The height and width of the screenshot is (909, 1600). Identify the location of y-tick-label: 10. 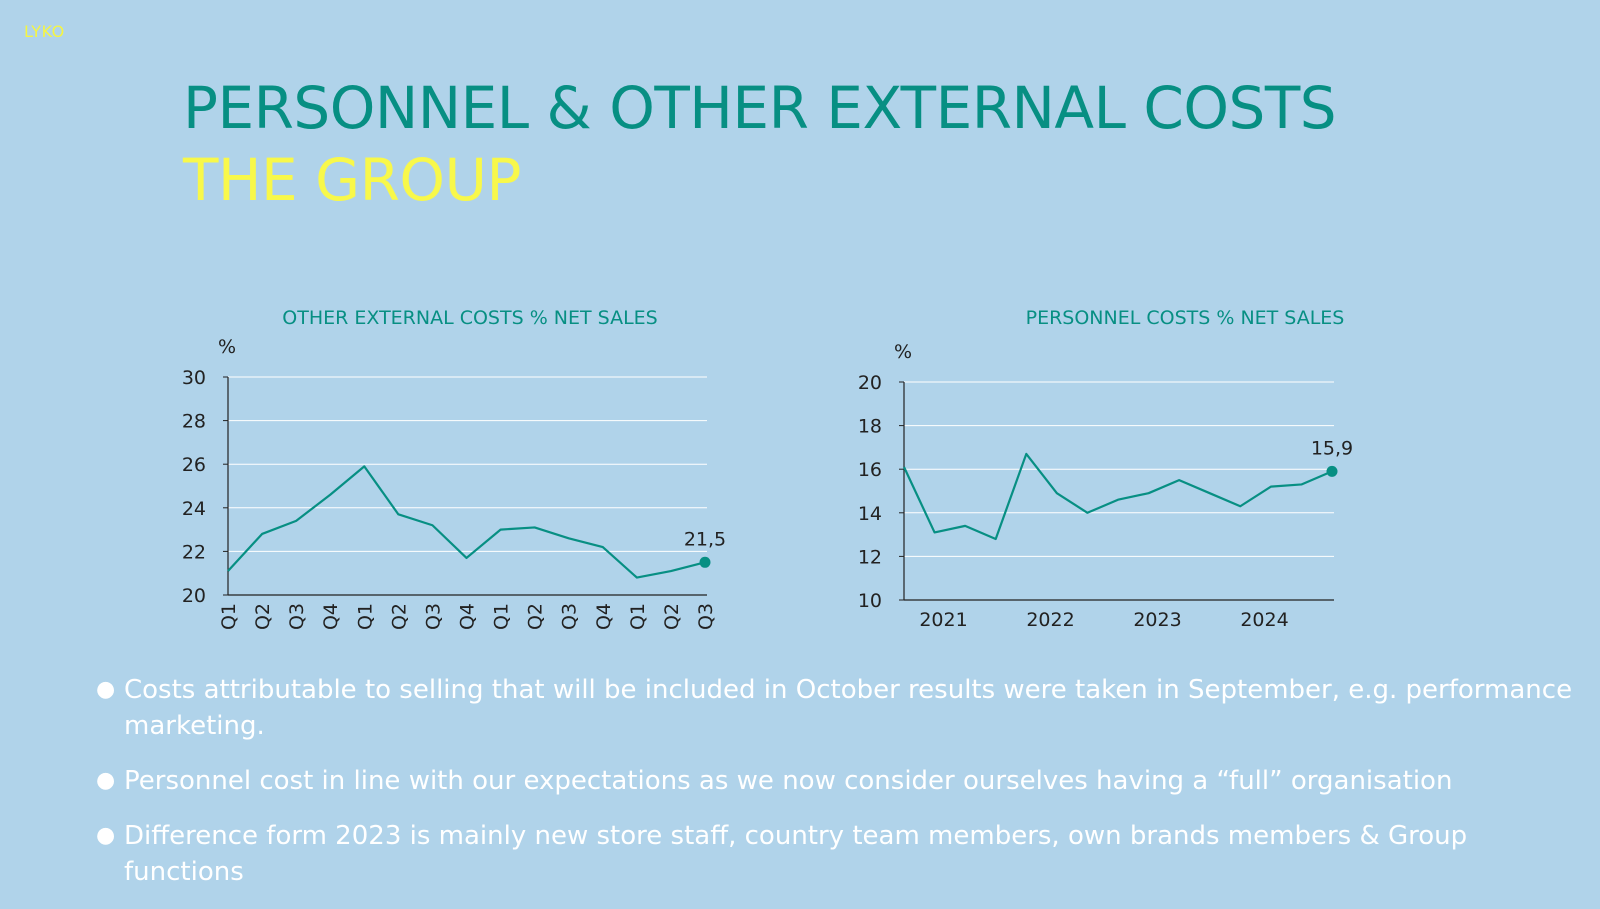
(870, 601).